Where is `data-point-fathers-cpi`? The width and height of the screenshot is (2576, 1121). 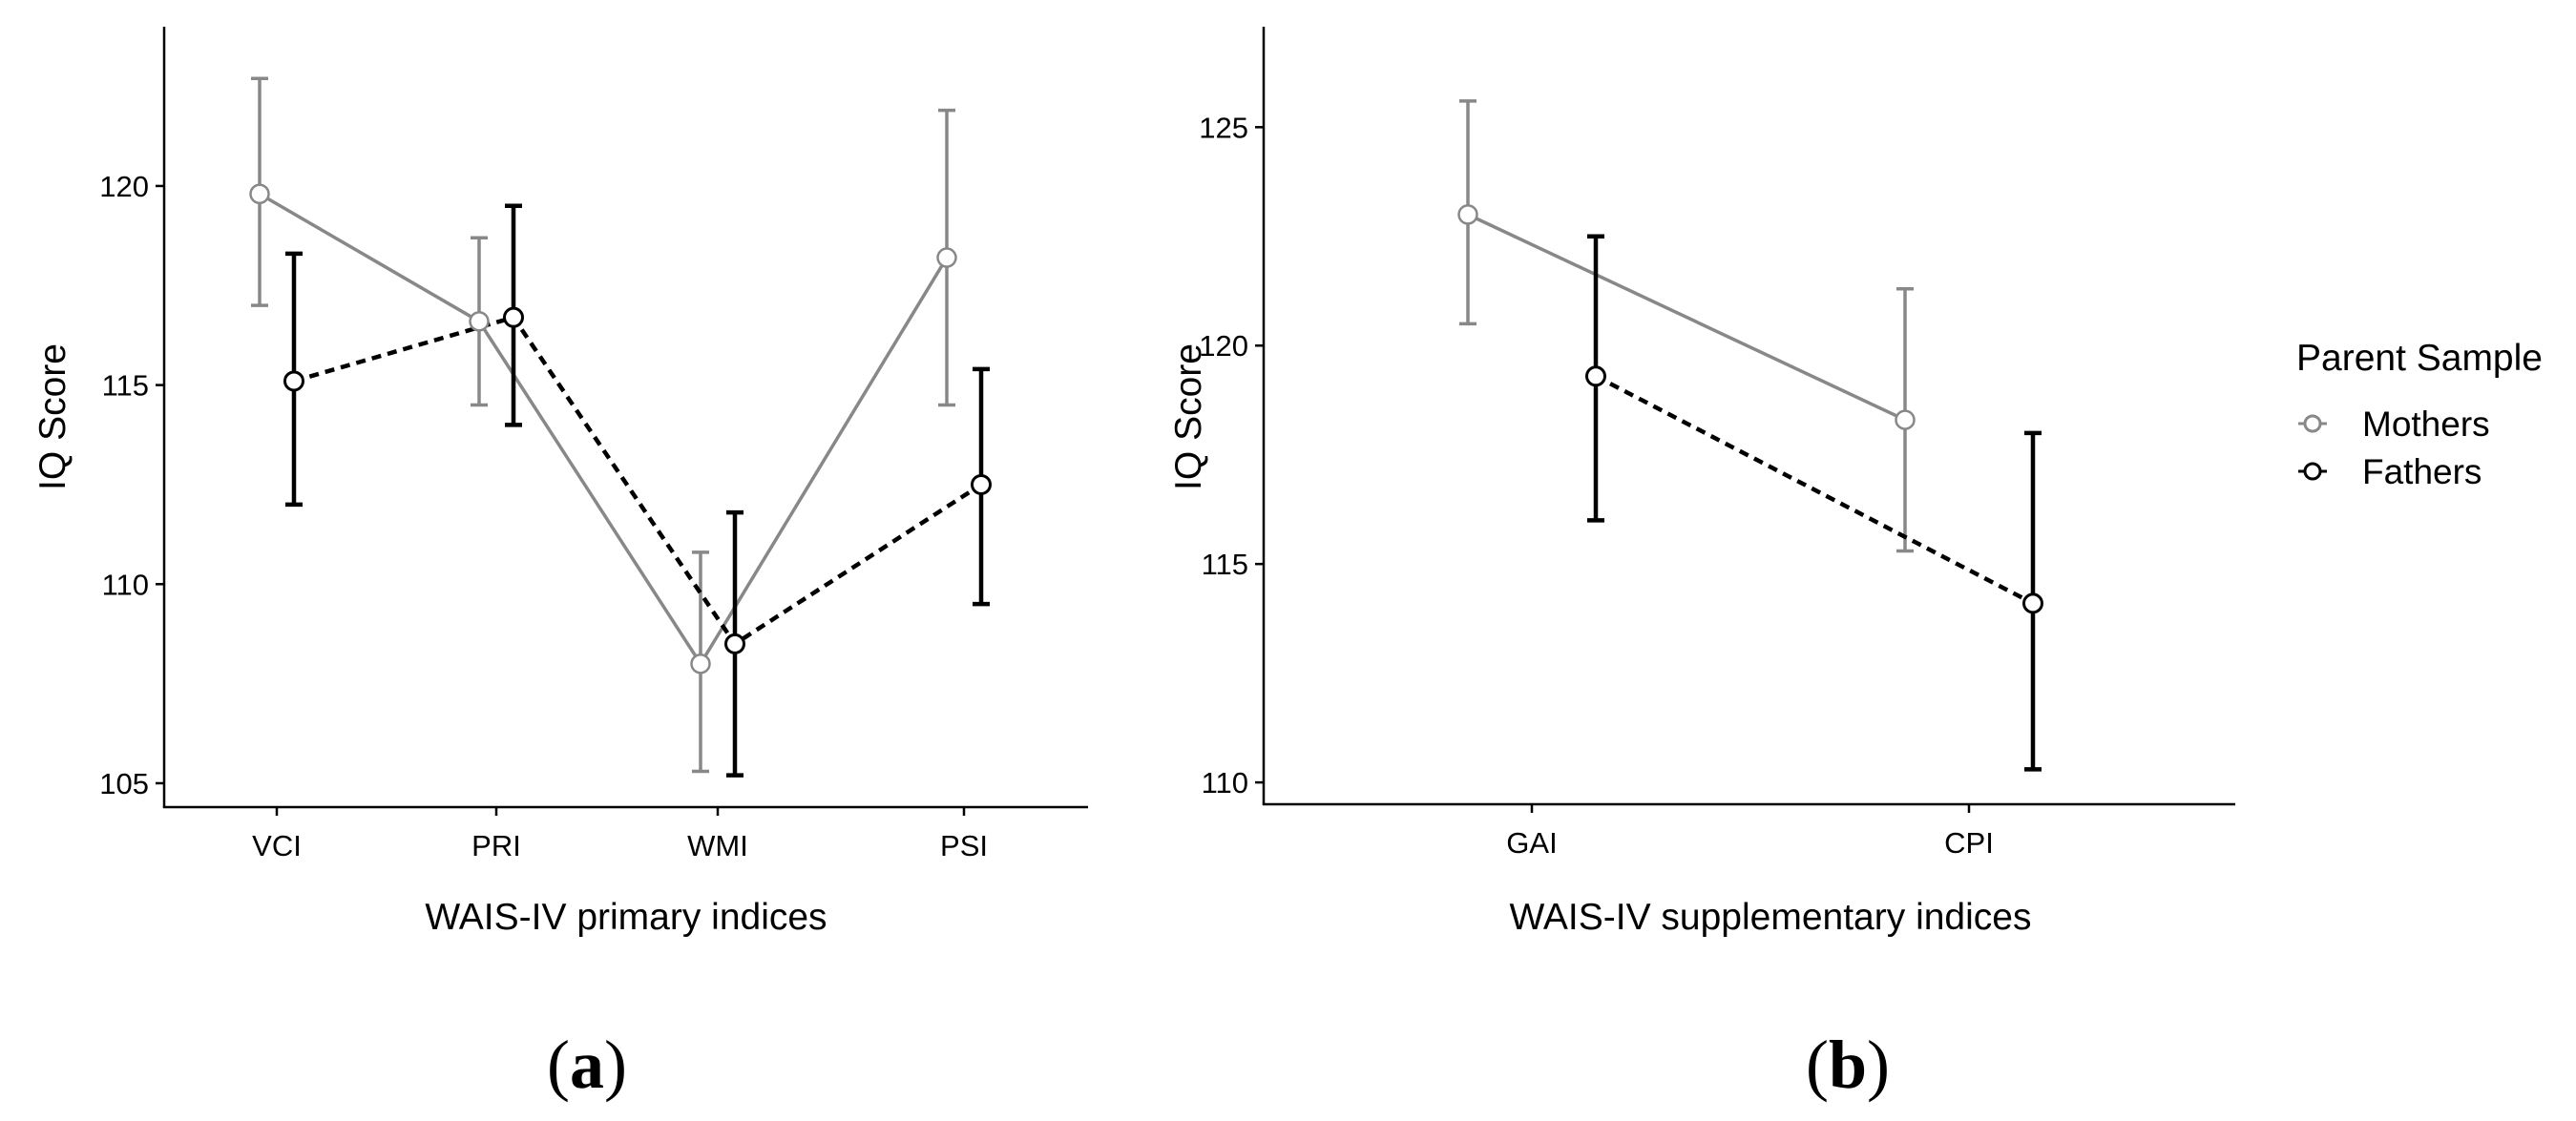
data-point-fathers-cpi is located at coordinates (2032, 603).